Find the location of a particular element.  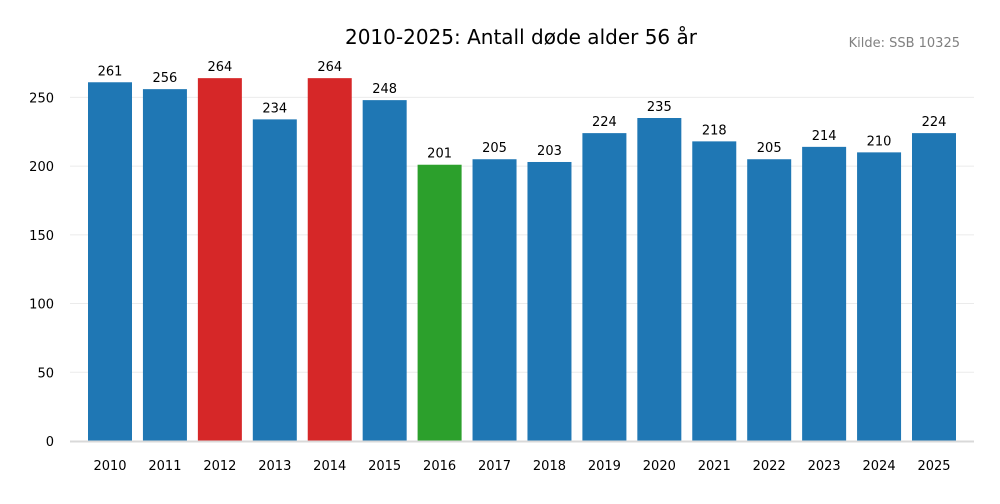

y-tick-label: 250 is located at coordinates (41, 98).